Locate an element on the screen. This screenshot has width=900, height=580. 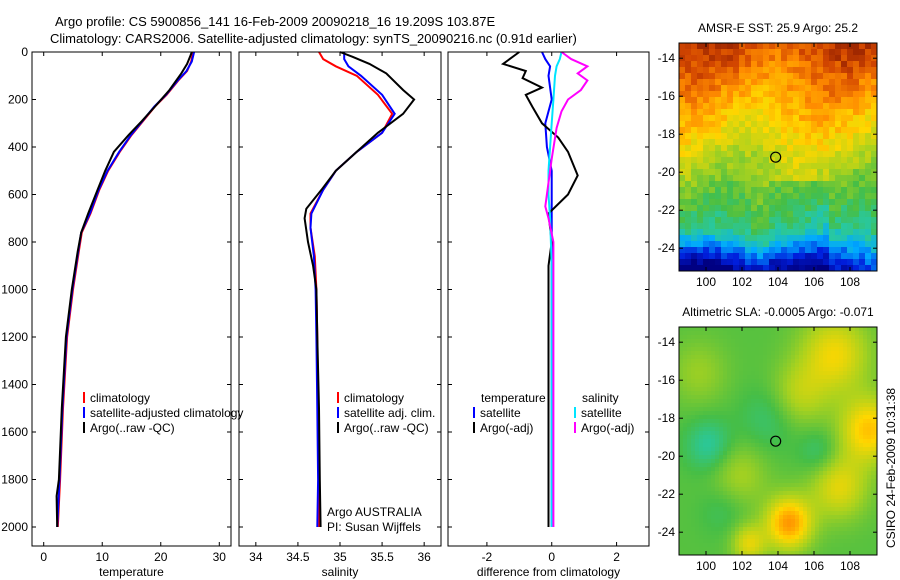
sla-ytick-label: -14 is located at coordinates (667, 342).